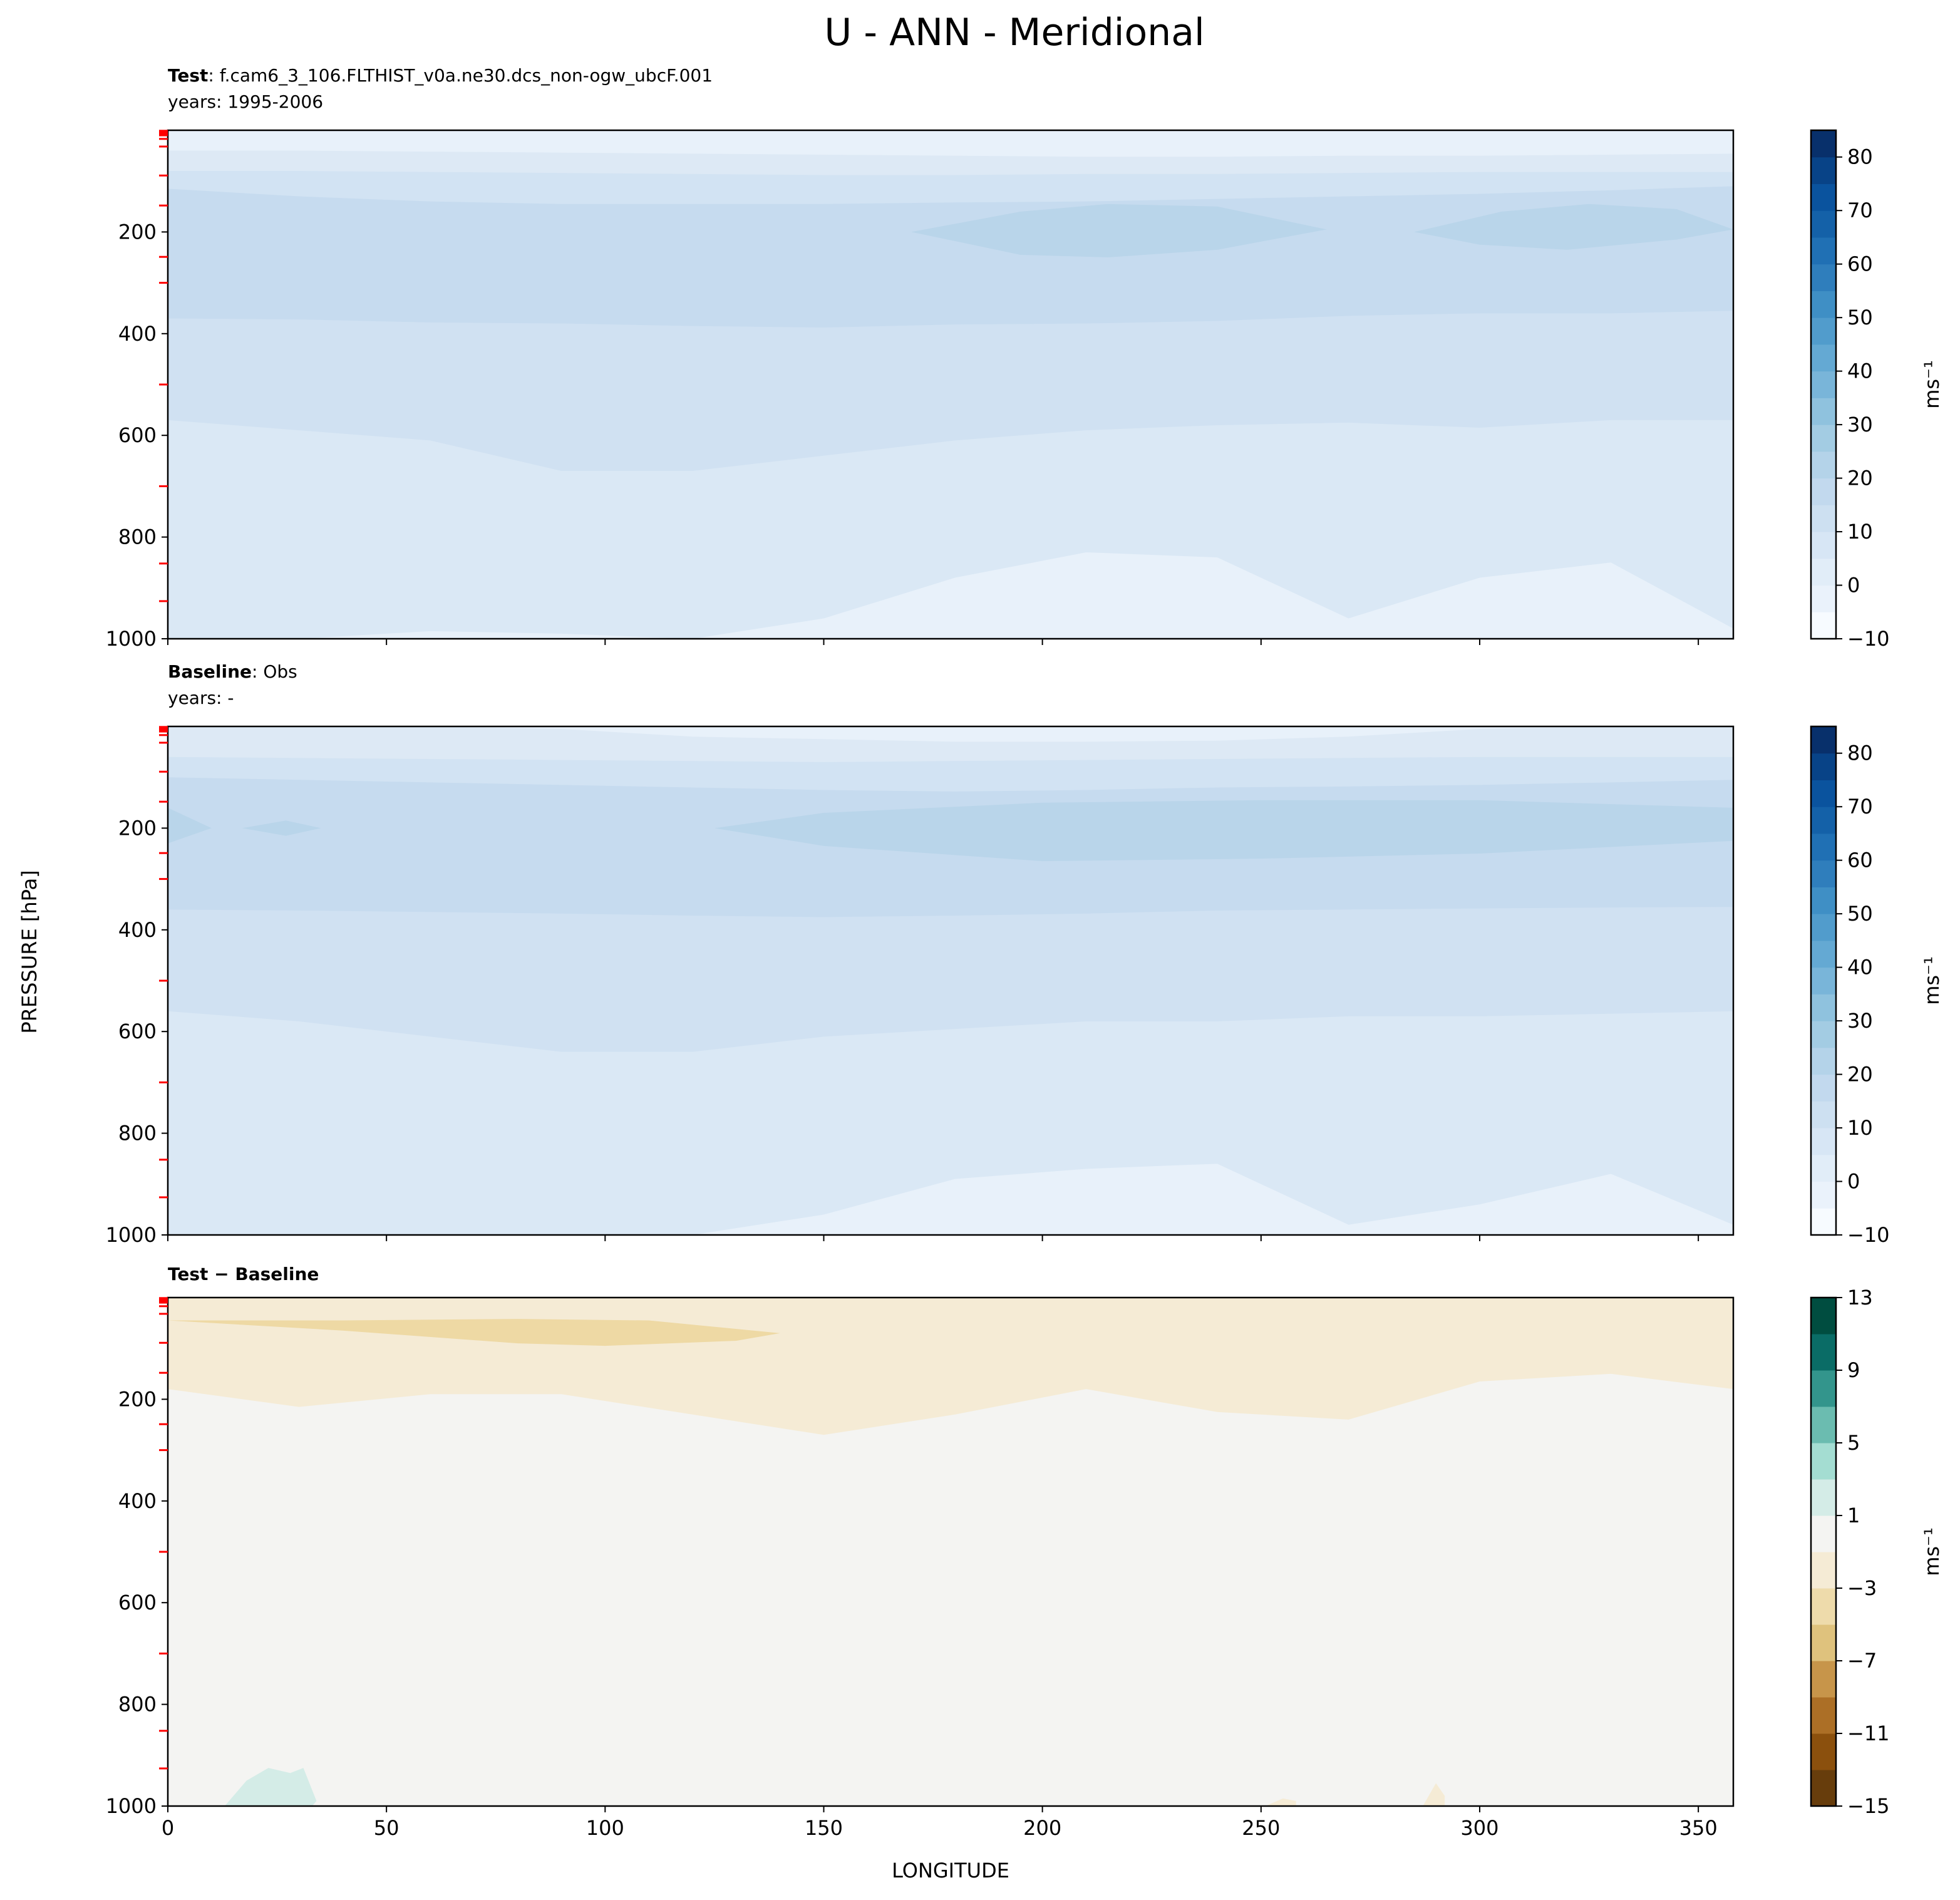  I want to click on panel-years: years: -, so click(201, 698).